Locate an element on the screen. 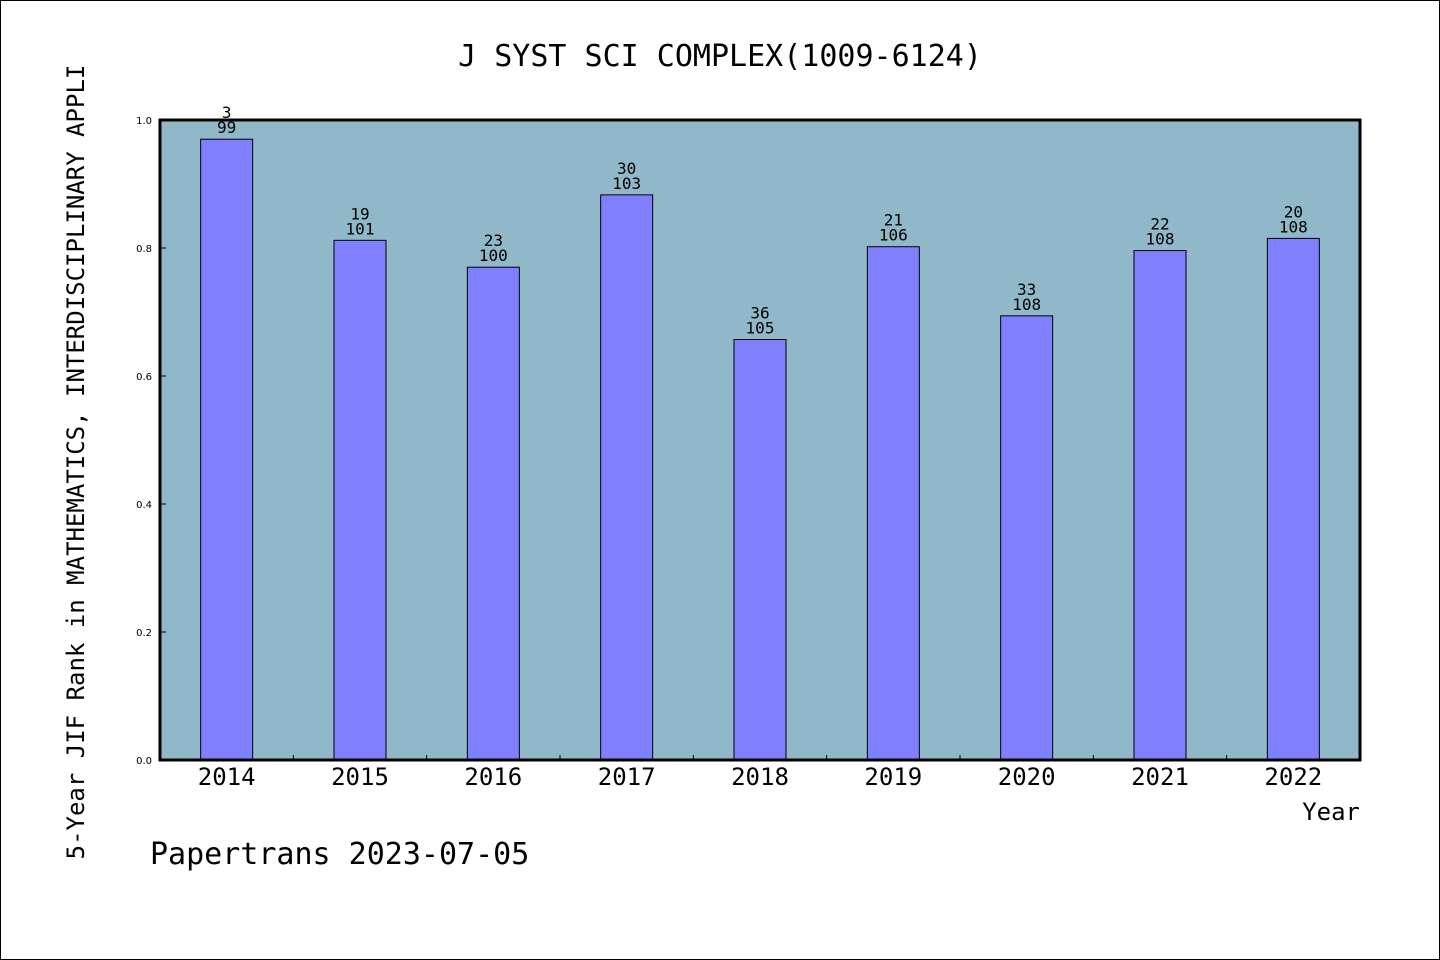 This screenshot has height=960, width=1440. bar-total-label-2020: 108 is located at coordinates (1026, 304).